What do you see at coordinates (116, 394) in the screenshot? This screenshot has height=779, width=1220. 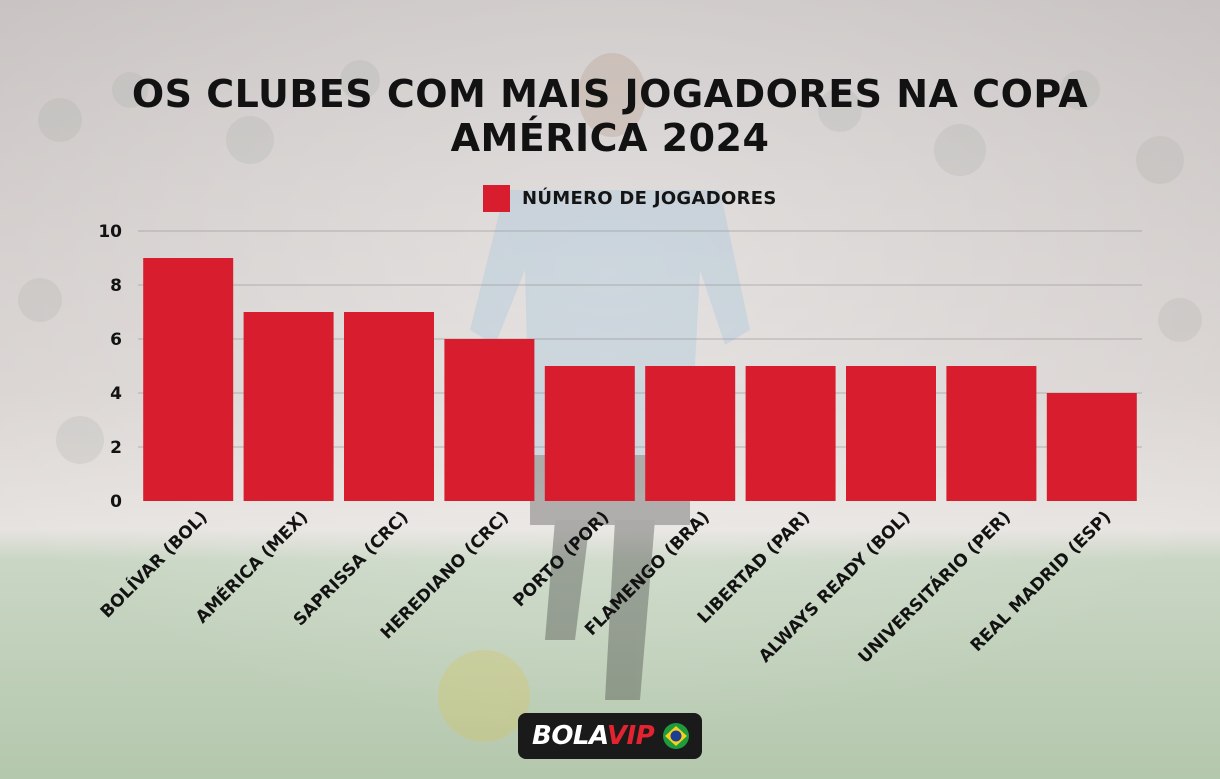 I see `y-tick-label: 4` at bounding box center [116, 394].